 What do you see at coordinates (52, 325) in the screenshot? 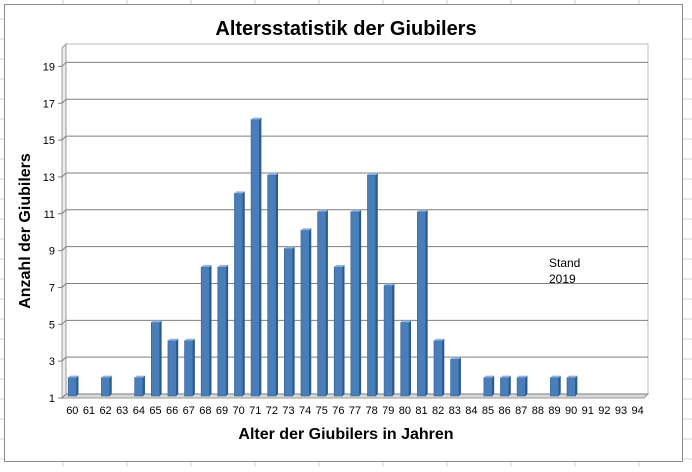
I see `y-tick-label: 5` at bounding box center [52, 325].